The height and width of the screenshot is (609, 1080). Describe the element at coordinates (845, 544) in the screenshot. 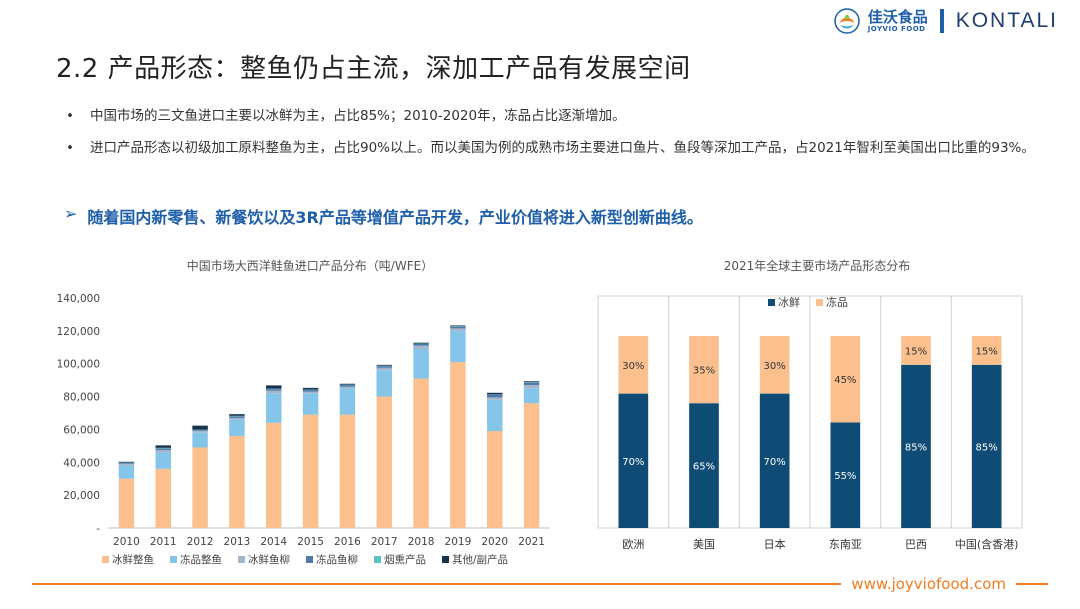

I see `x-tick-label: 东南亚` at that location.